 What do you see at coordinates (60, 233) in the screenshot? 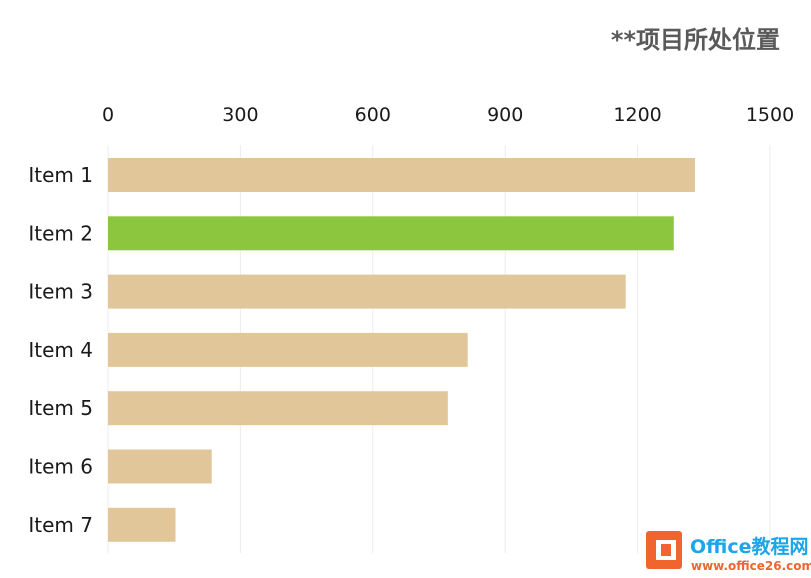
I see `category-label: Item 2` at bounding box center [60, 233].